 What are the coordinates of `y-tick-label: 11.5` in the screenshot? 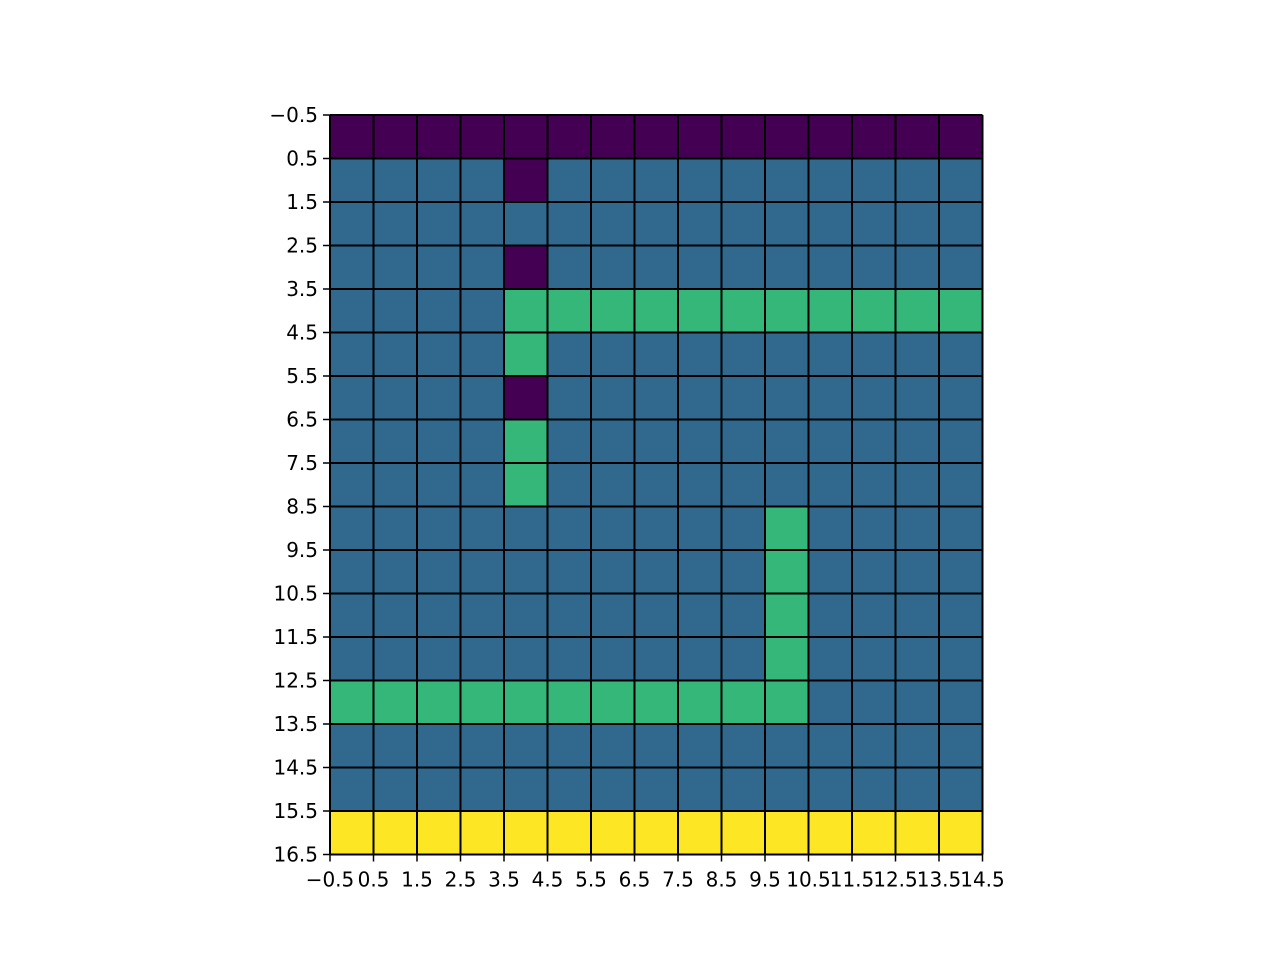 It's located at (295, 637).